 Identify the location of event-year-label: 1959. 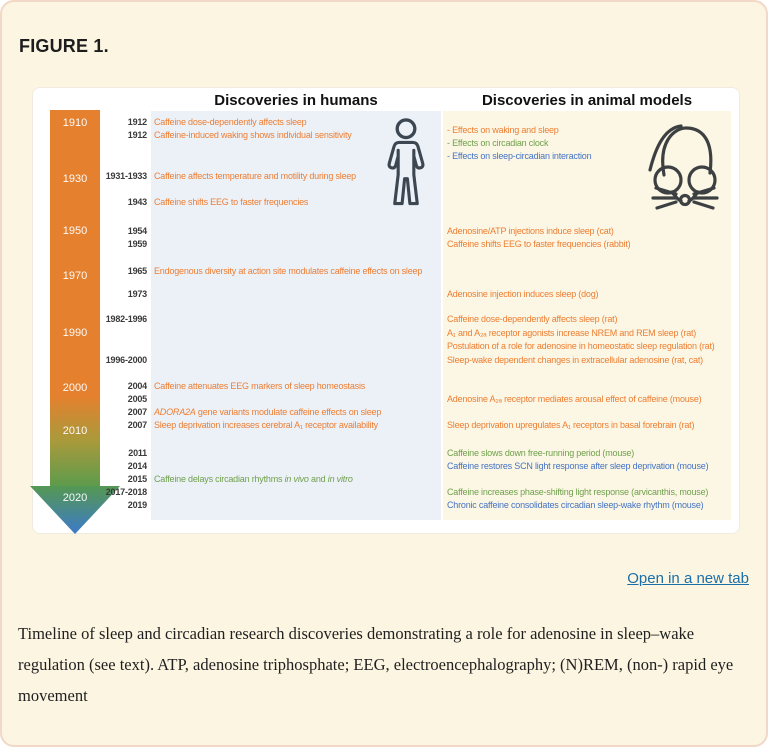
(137, 244).